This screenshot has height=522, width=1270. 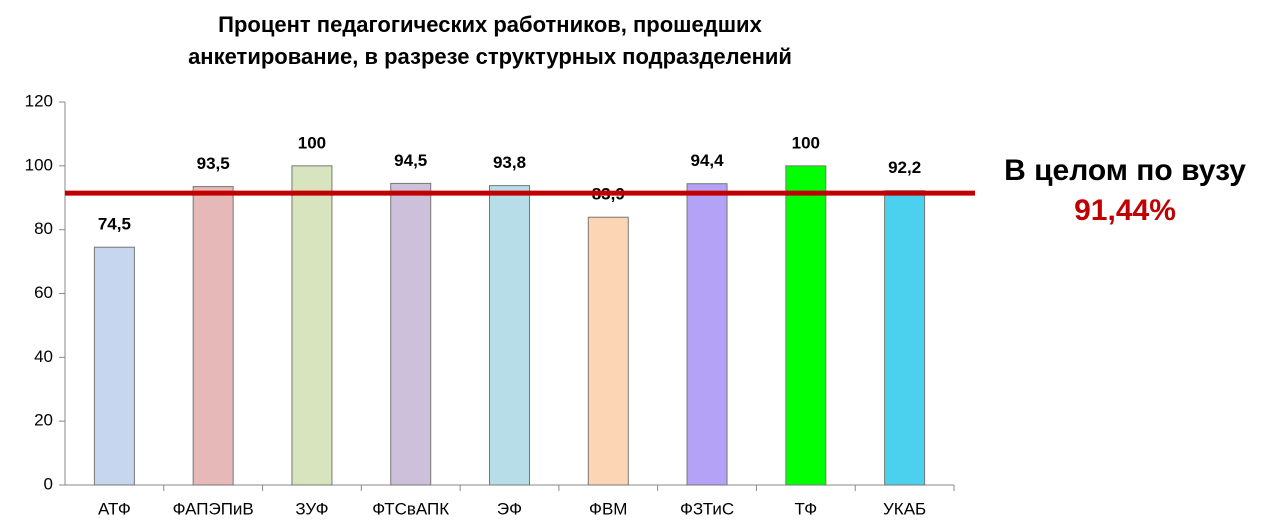 What do you see at coordinates (1125, 170) in the screenshot?
I see `annotation: В целом по вузу` at bounding box center [1125, 170].